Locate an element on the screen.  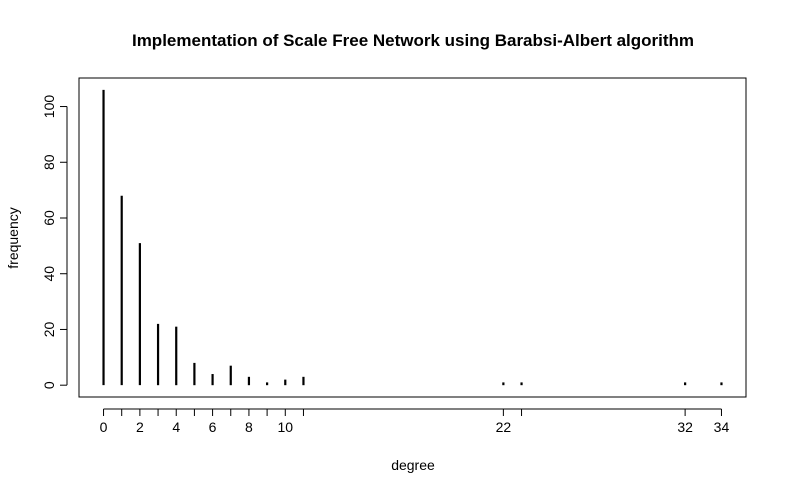
x-tick-label-2: 2 is located at coordinates (140, 427).